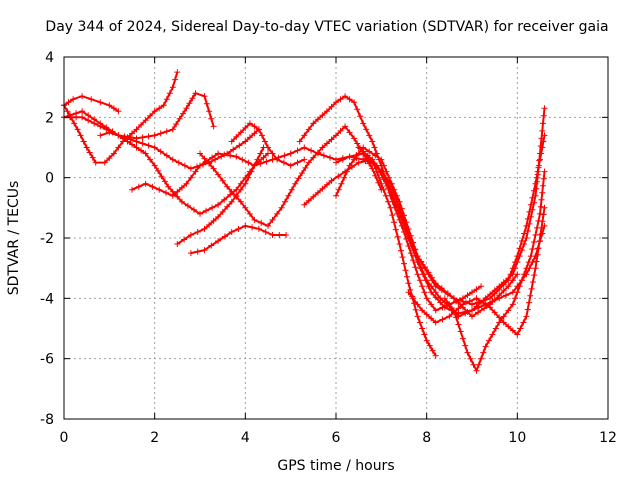 This screenshot has height=480, width=640. What do you see at coordinates (121, 117) in the screenshot?
I see `series-s2` at bounding box center [121, 117].